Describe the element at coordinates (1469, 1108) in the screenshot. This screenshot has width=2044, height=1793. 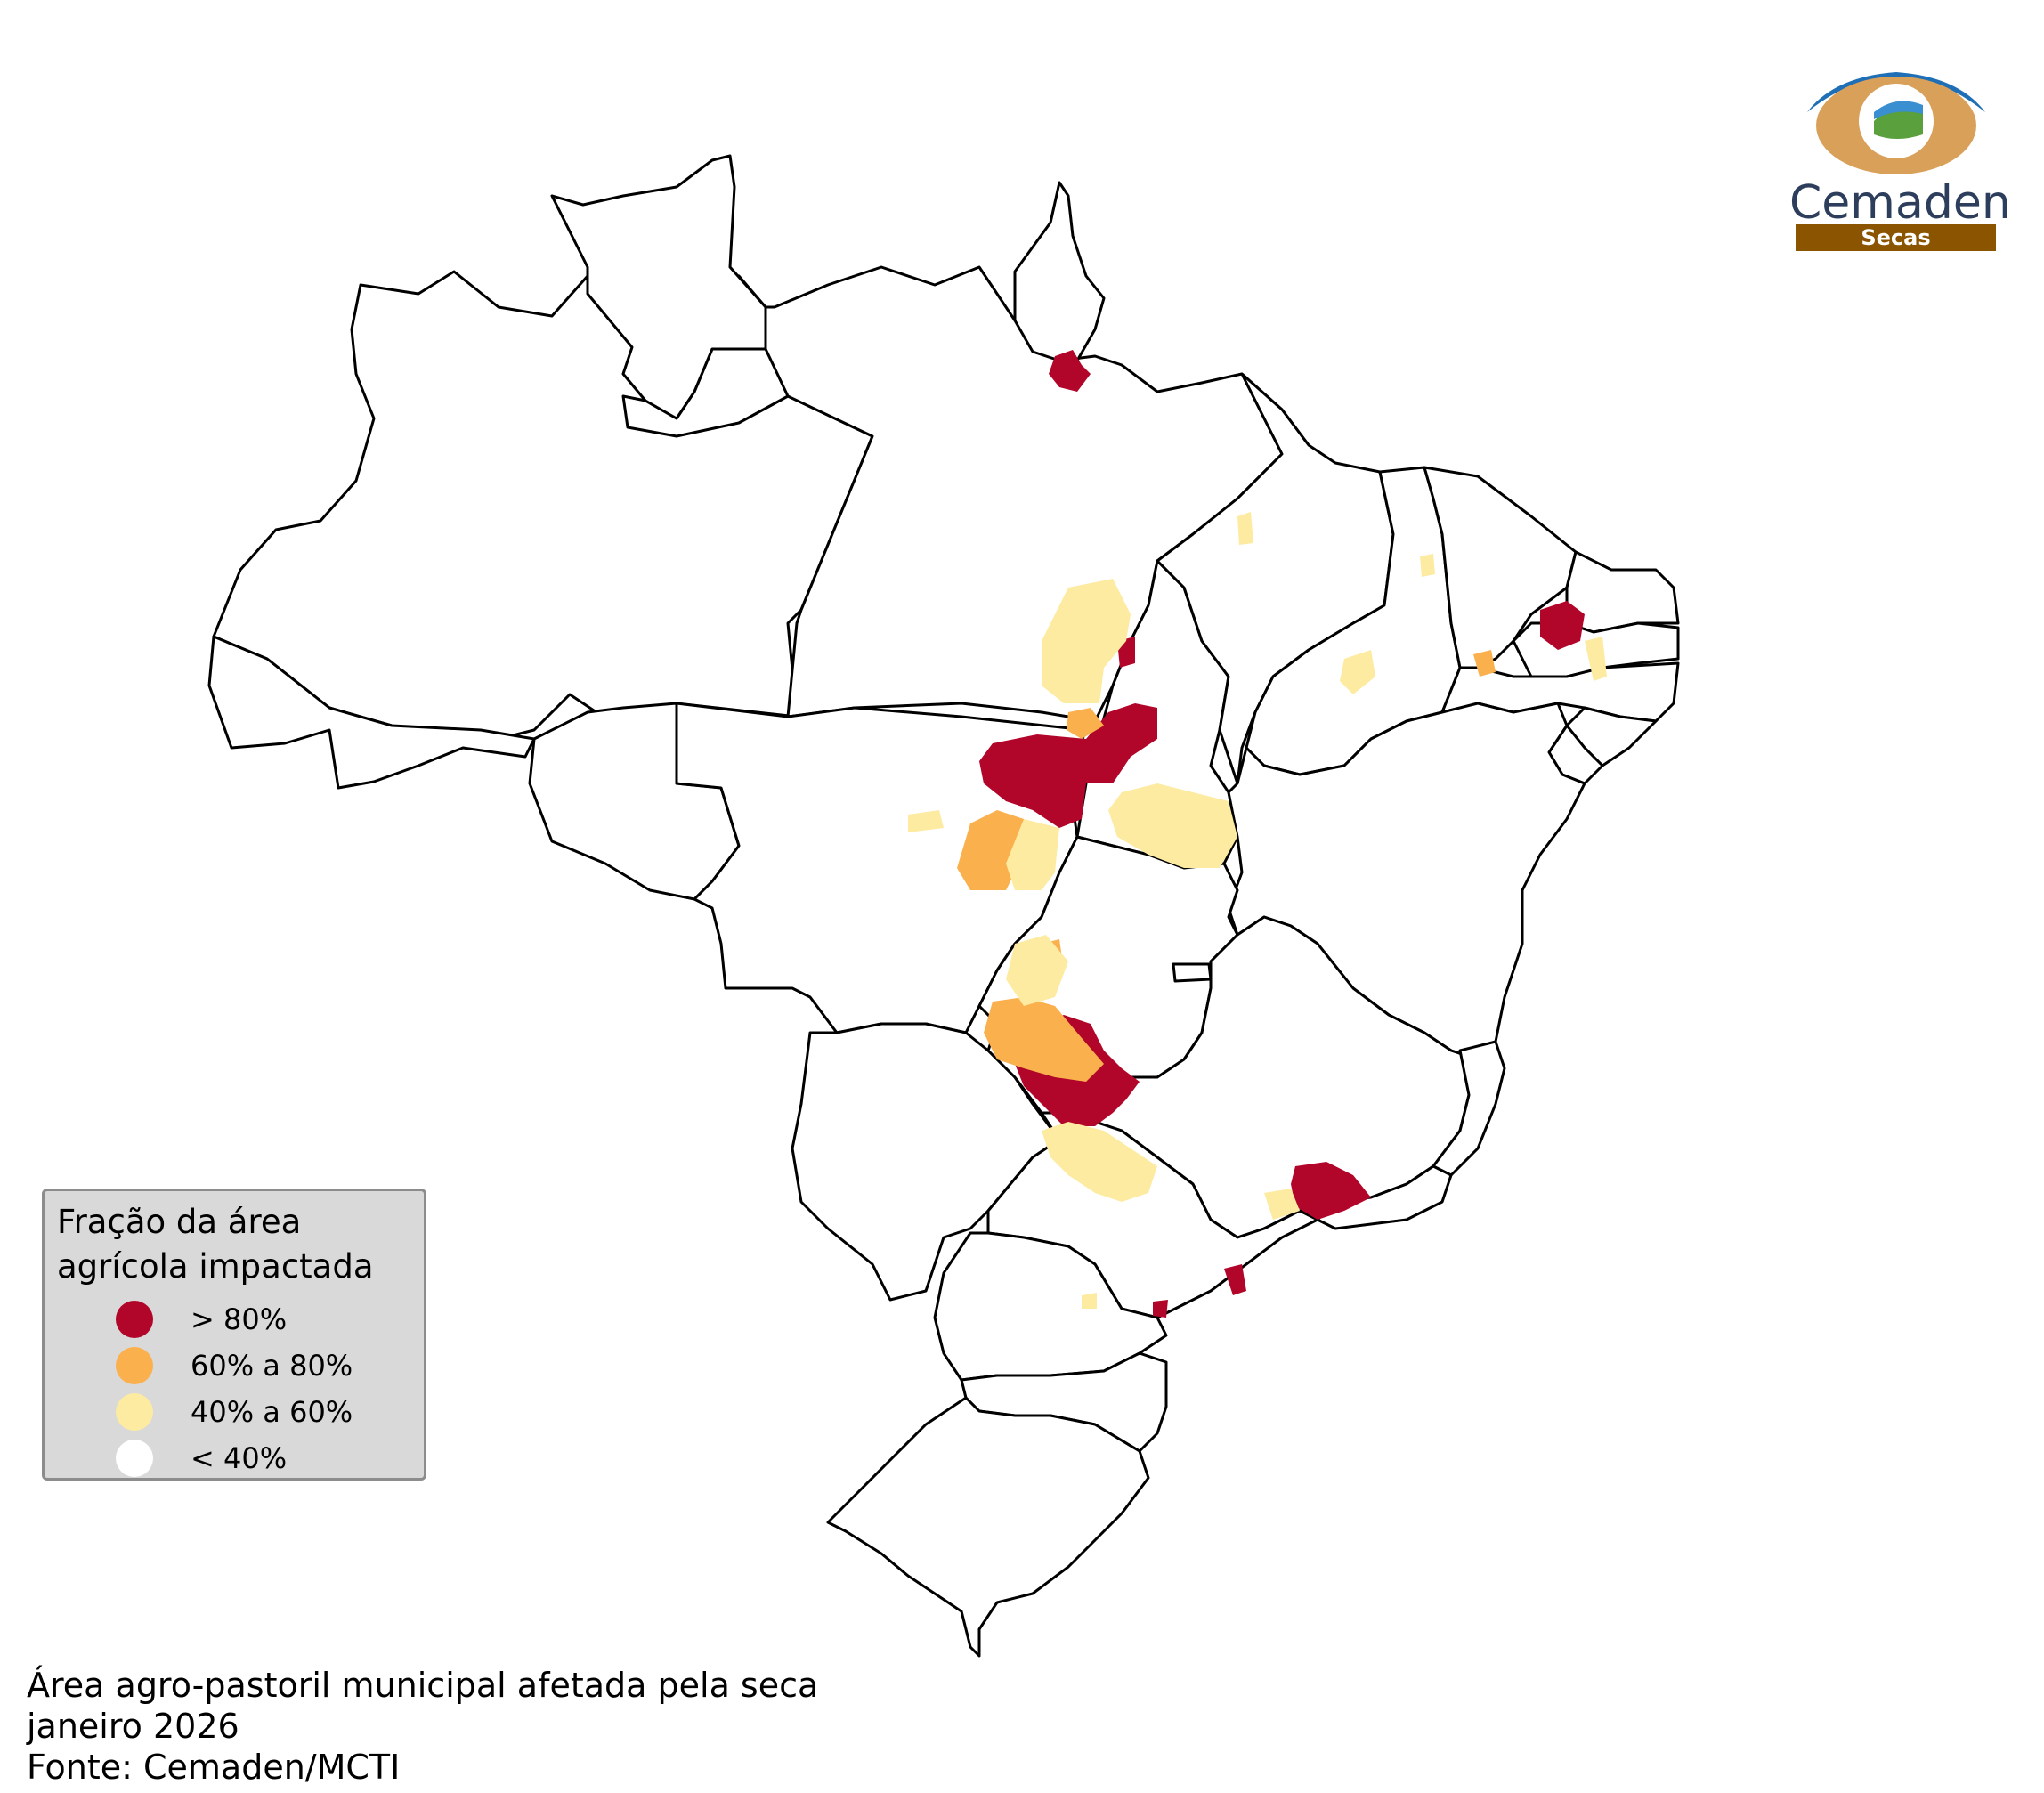
I see `state-espirito-santo` at that location.